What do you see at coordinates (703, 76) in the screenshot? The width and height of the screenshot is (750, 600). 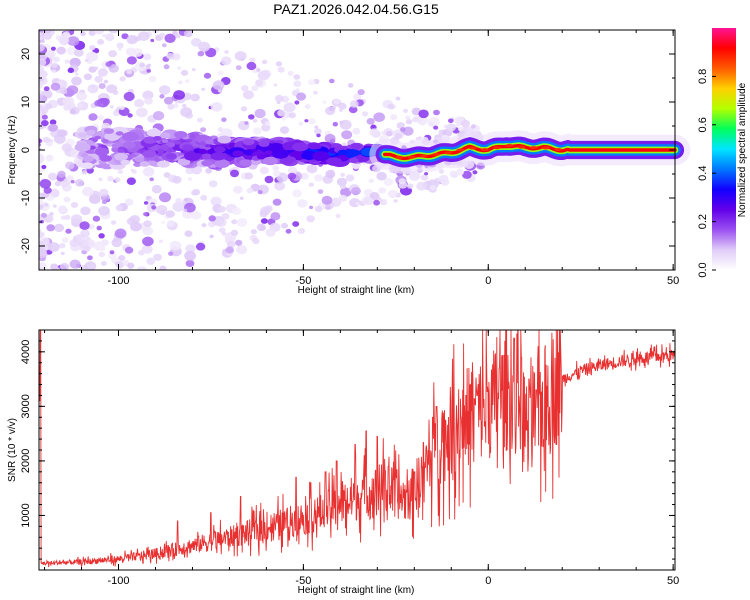 I see `colorbar-tick-label: 0.8` at bounding box center [703, 76].